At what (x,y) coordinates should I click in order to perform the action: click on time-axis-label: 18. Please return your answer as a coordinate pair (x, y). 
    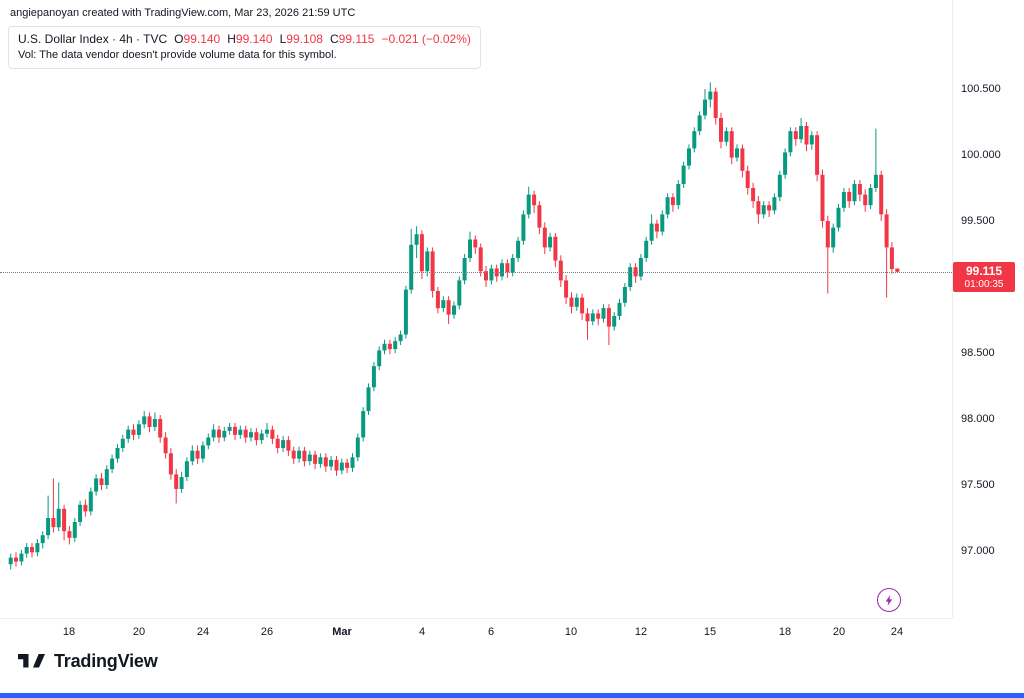
    Looking at the image, I should click on (69, 632).